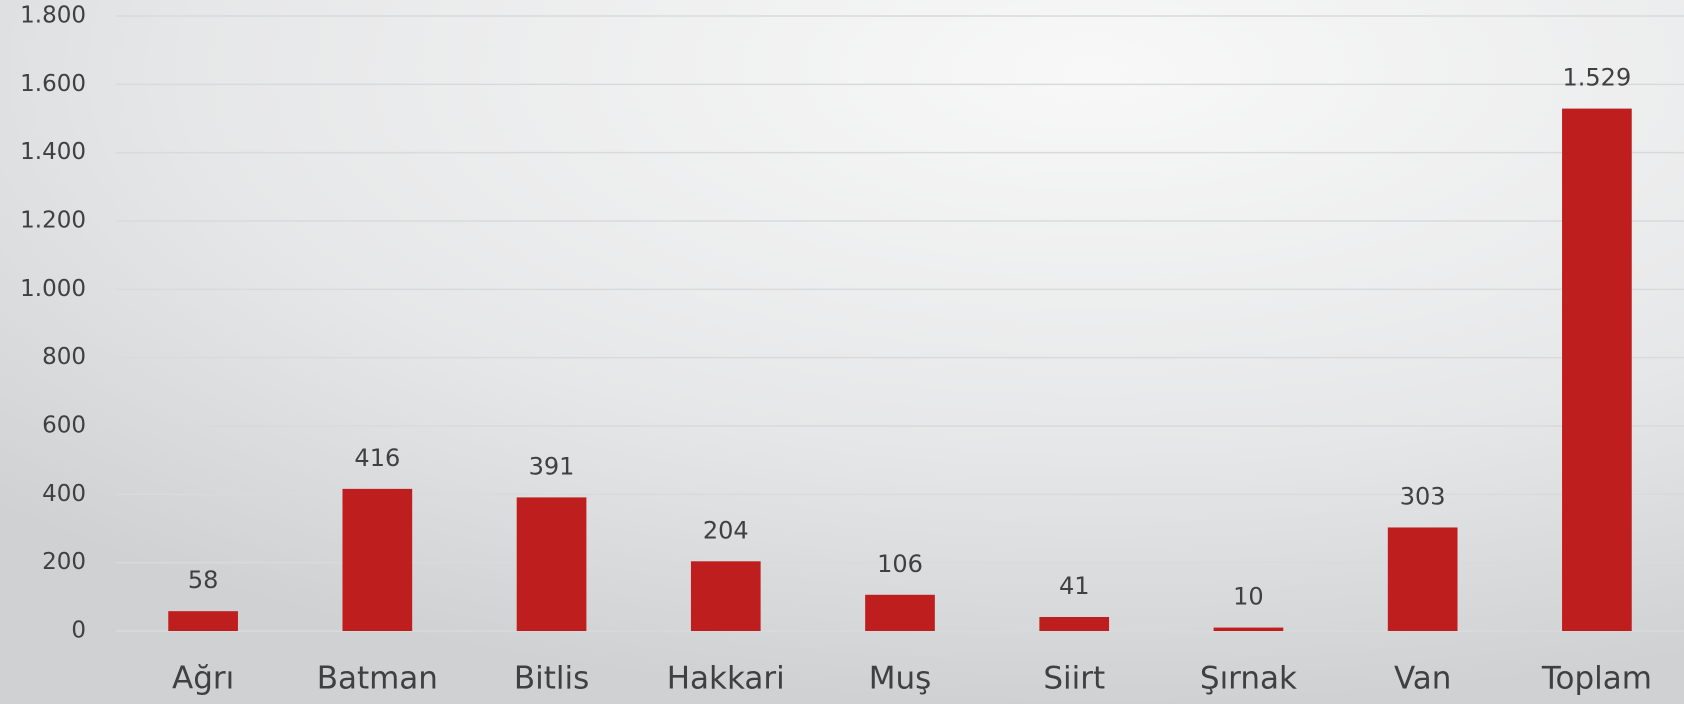 The height and width of the screenshot is (704, 1684). What do you see at coordinates (377, 458) in the screenshot?
I see `data-label: 416` at bounding box center [377, 458].